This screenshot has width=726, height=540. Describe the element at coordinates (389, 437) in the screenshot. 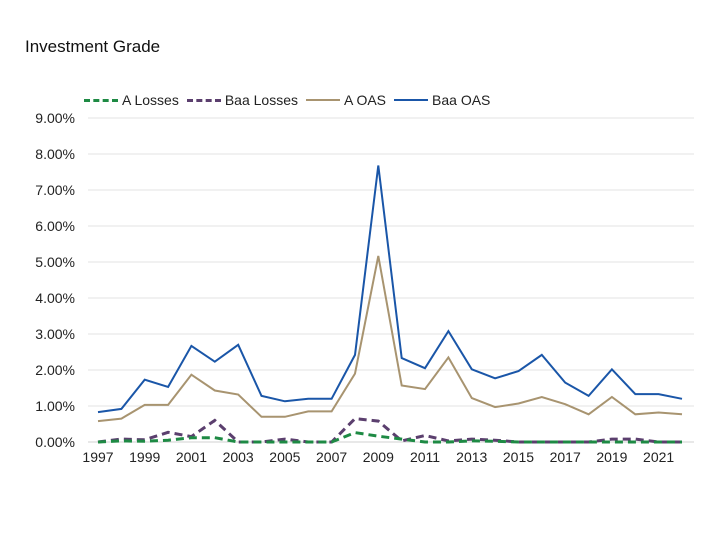

I see `series-line-a-losses` at that location.